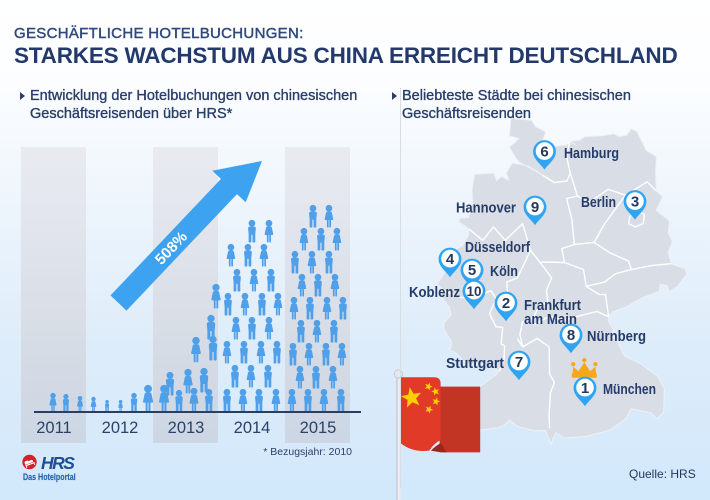  I want to click on svg-text: München, so click(629, 390).